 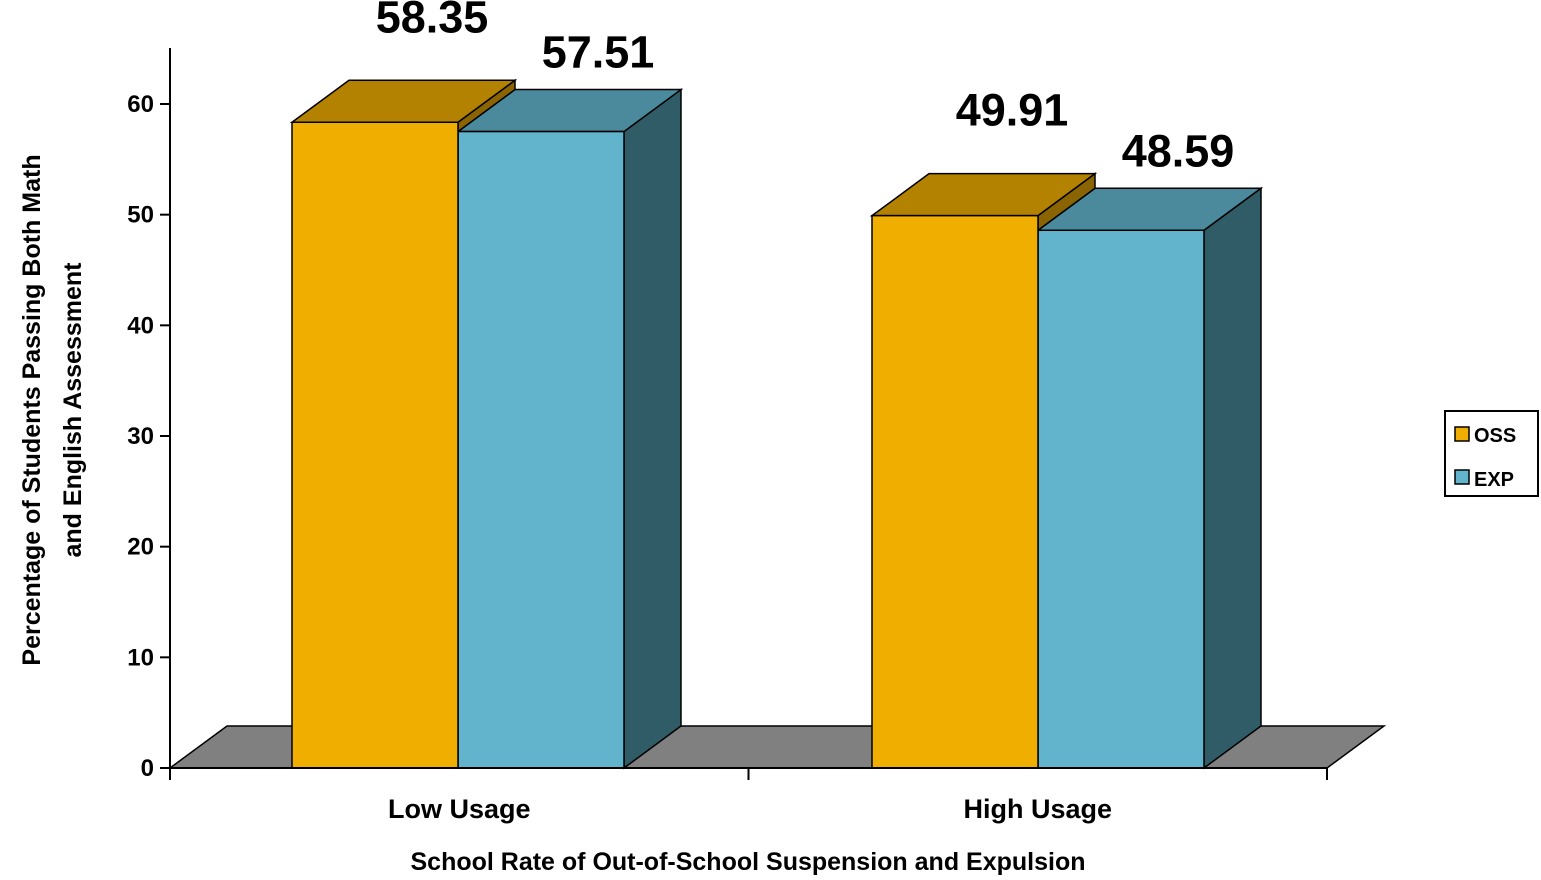 What do you see at coordinates (748, 774) in the screenshot?
I see `x-ticks-group` at bounding box center [748, 774].